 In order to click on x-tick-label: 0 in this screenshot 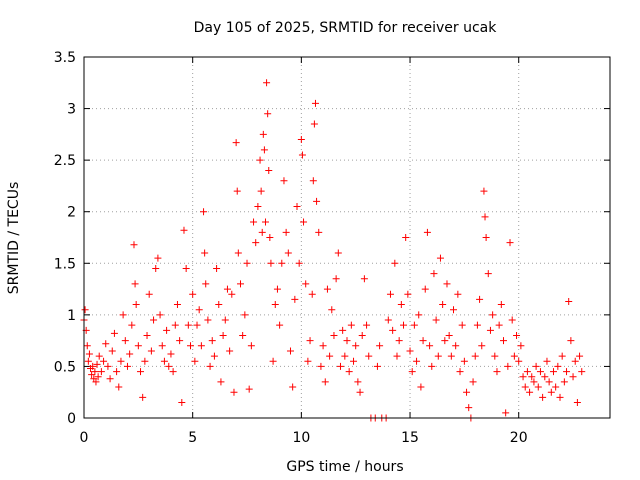, I will do `click(84, 438)`.